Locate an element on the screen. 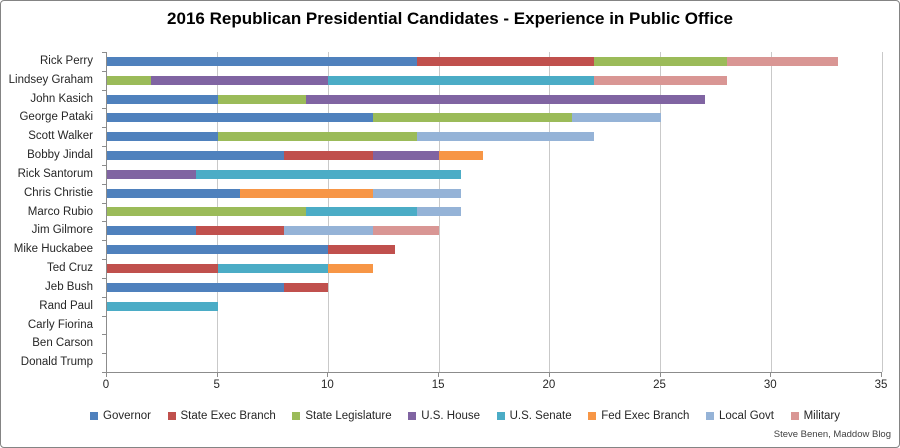  legend-item-state-exec-branch: State Exec Branch is located at coordinates (221, 416).